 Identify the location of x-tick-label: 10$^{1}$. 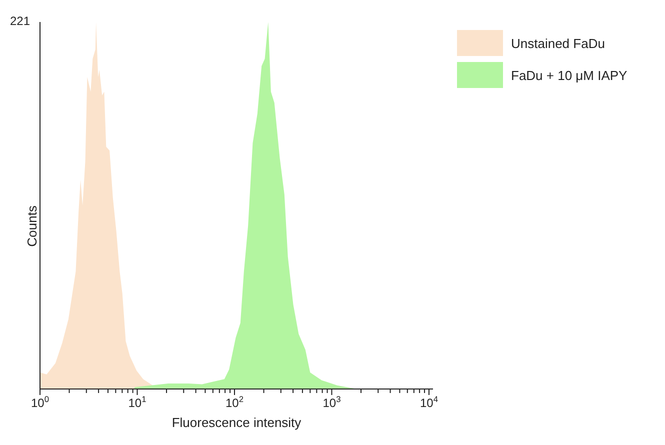
(137, 402).